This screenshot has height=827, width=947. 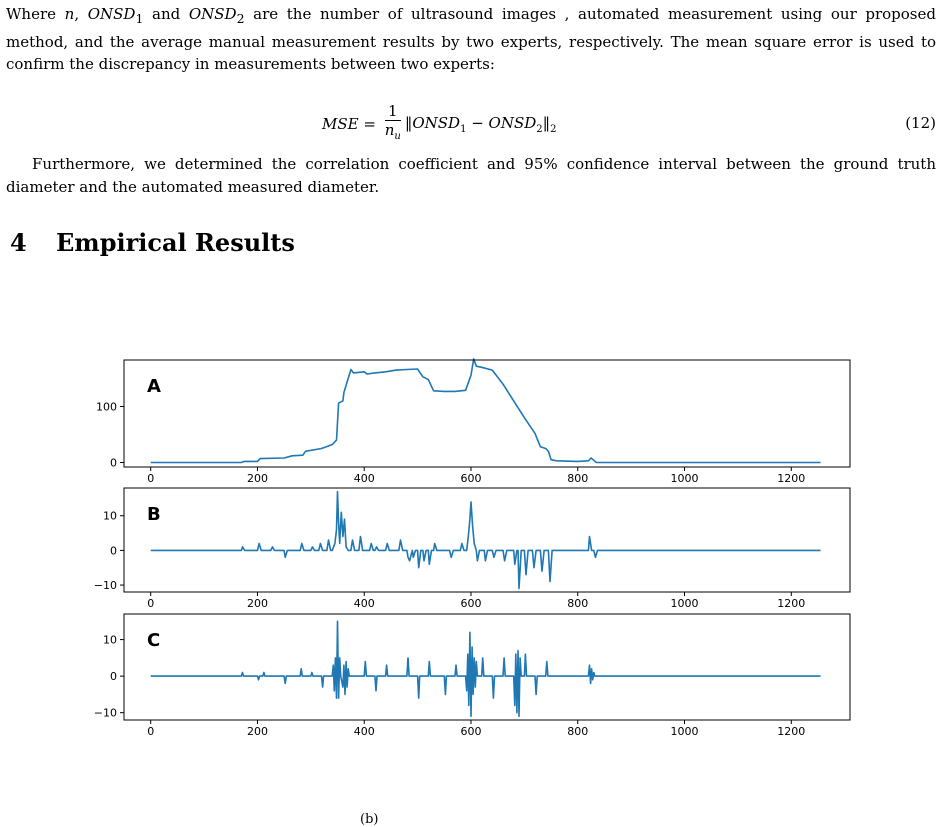 I want to click on section-heading: 4 Empirical Results, so click(x=152, y=242).